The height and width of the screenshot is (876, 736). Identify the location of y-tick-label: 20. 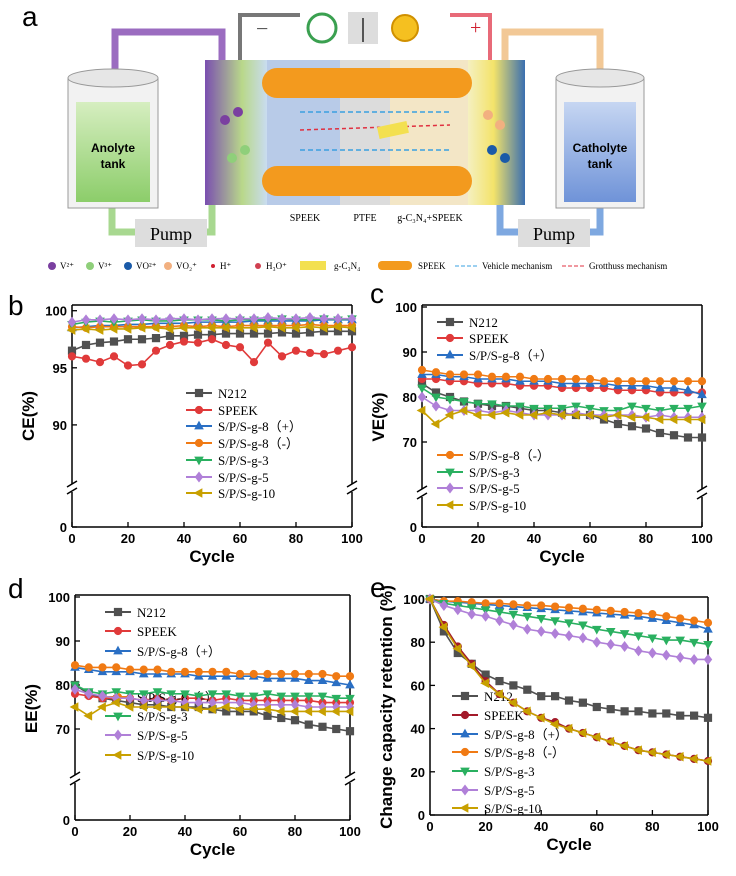
(418, 772).